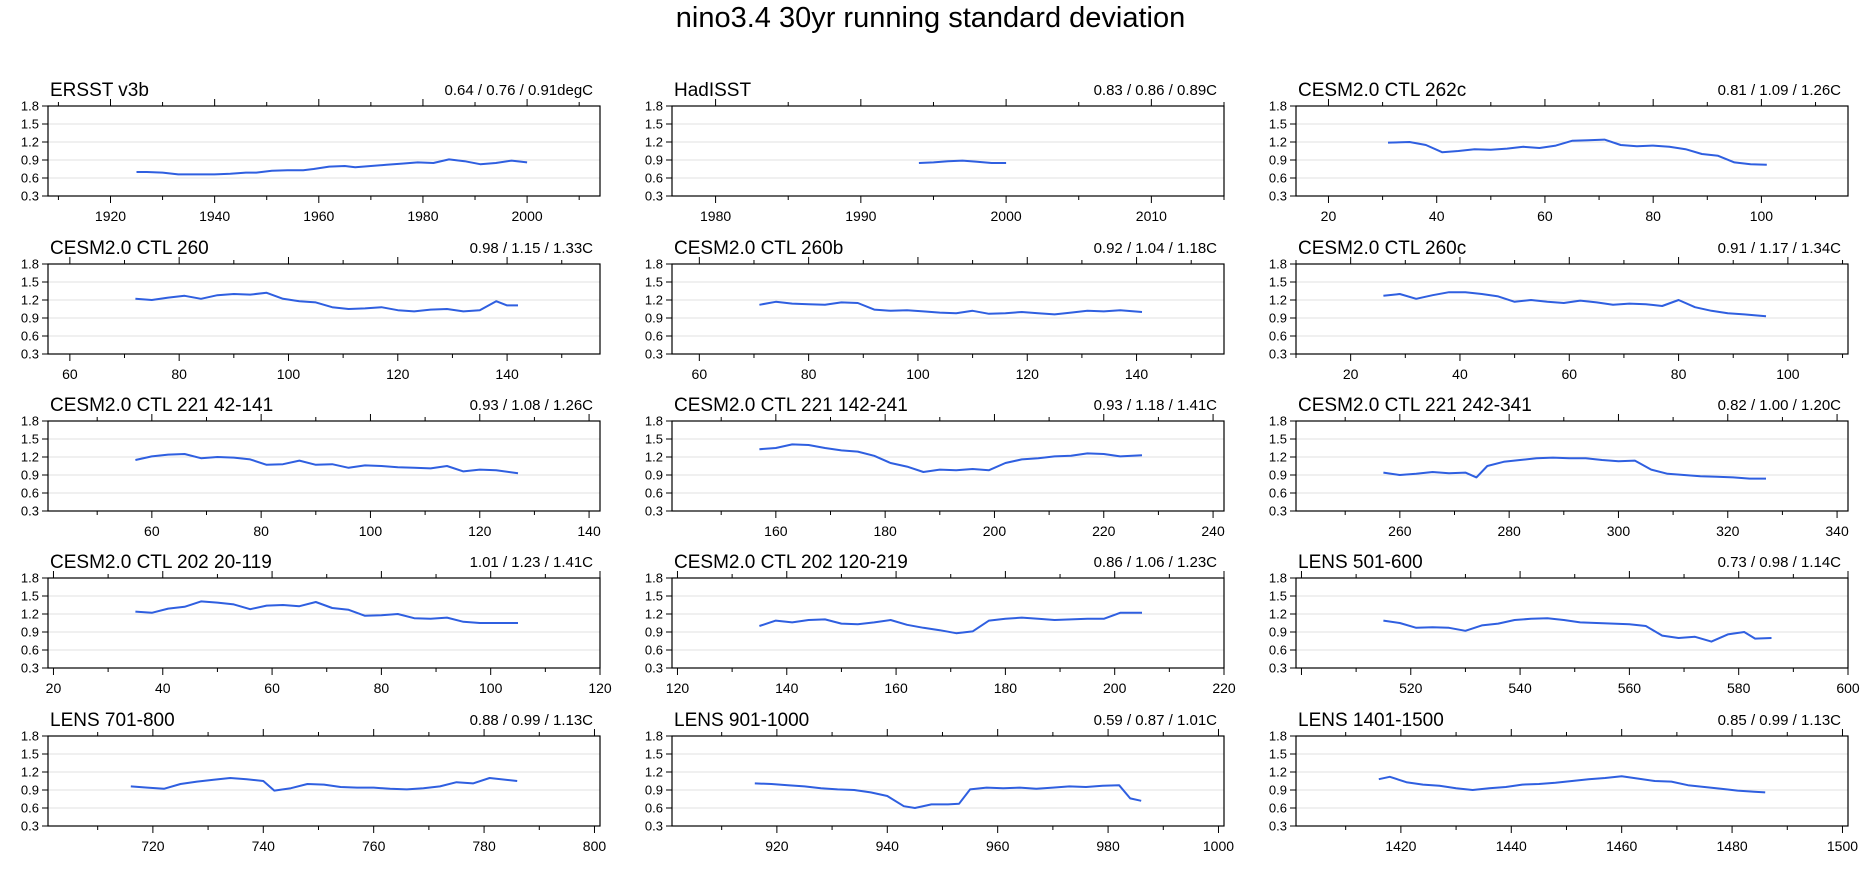 This screenshot has width=1861, height=869. Describe the element at coordinates (374, 846) in the screenshot. I see `x-tick-label: 760` at that location.